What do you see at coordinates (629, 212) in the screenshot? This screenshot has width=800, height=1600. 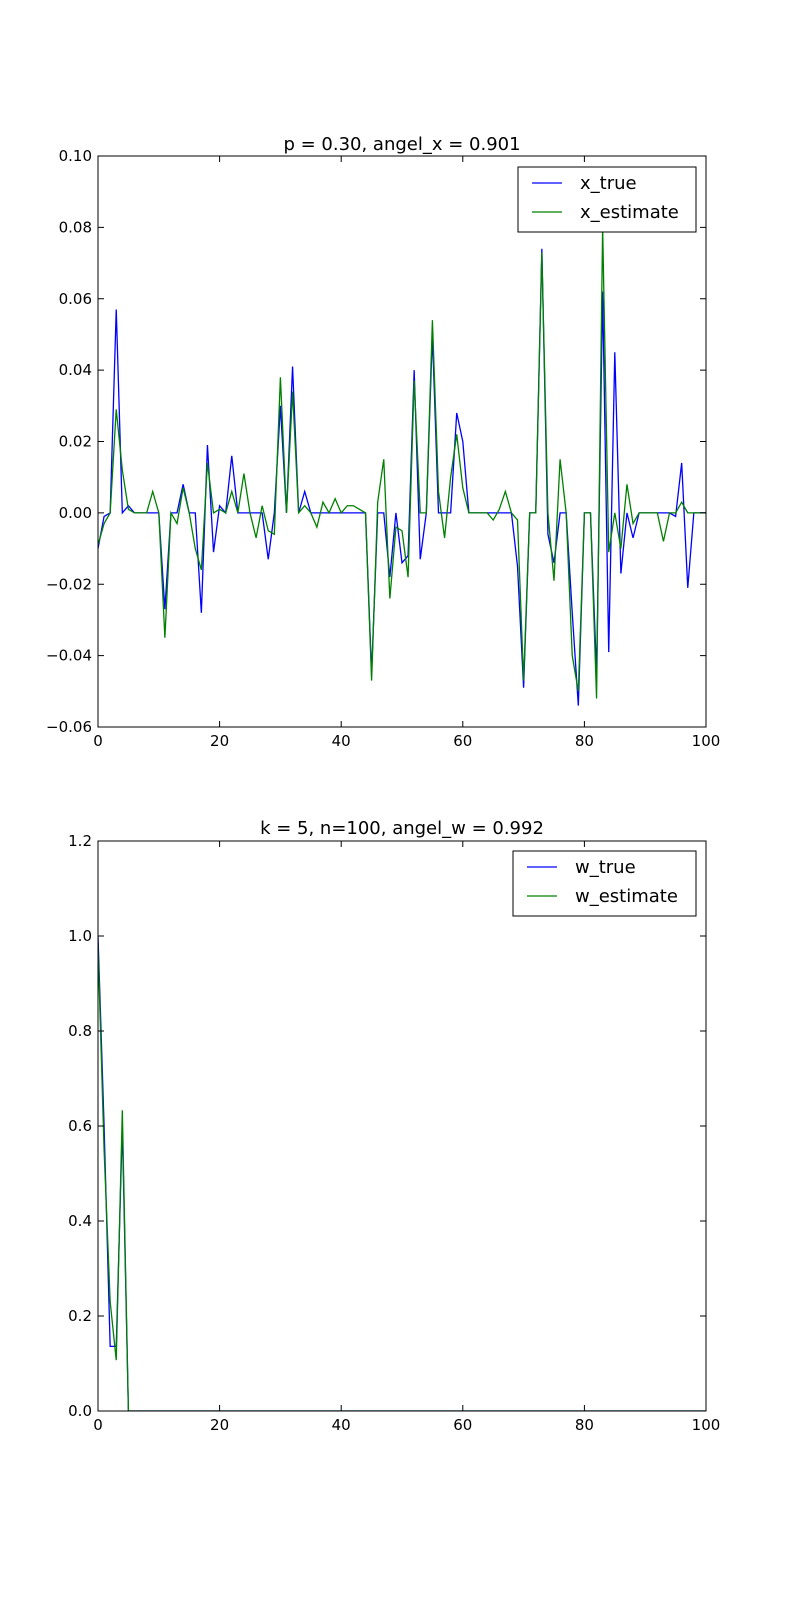 I see `legend-label-x-estimate: x_estimate` at bounding box center [629, 212].